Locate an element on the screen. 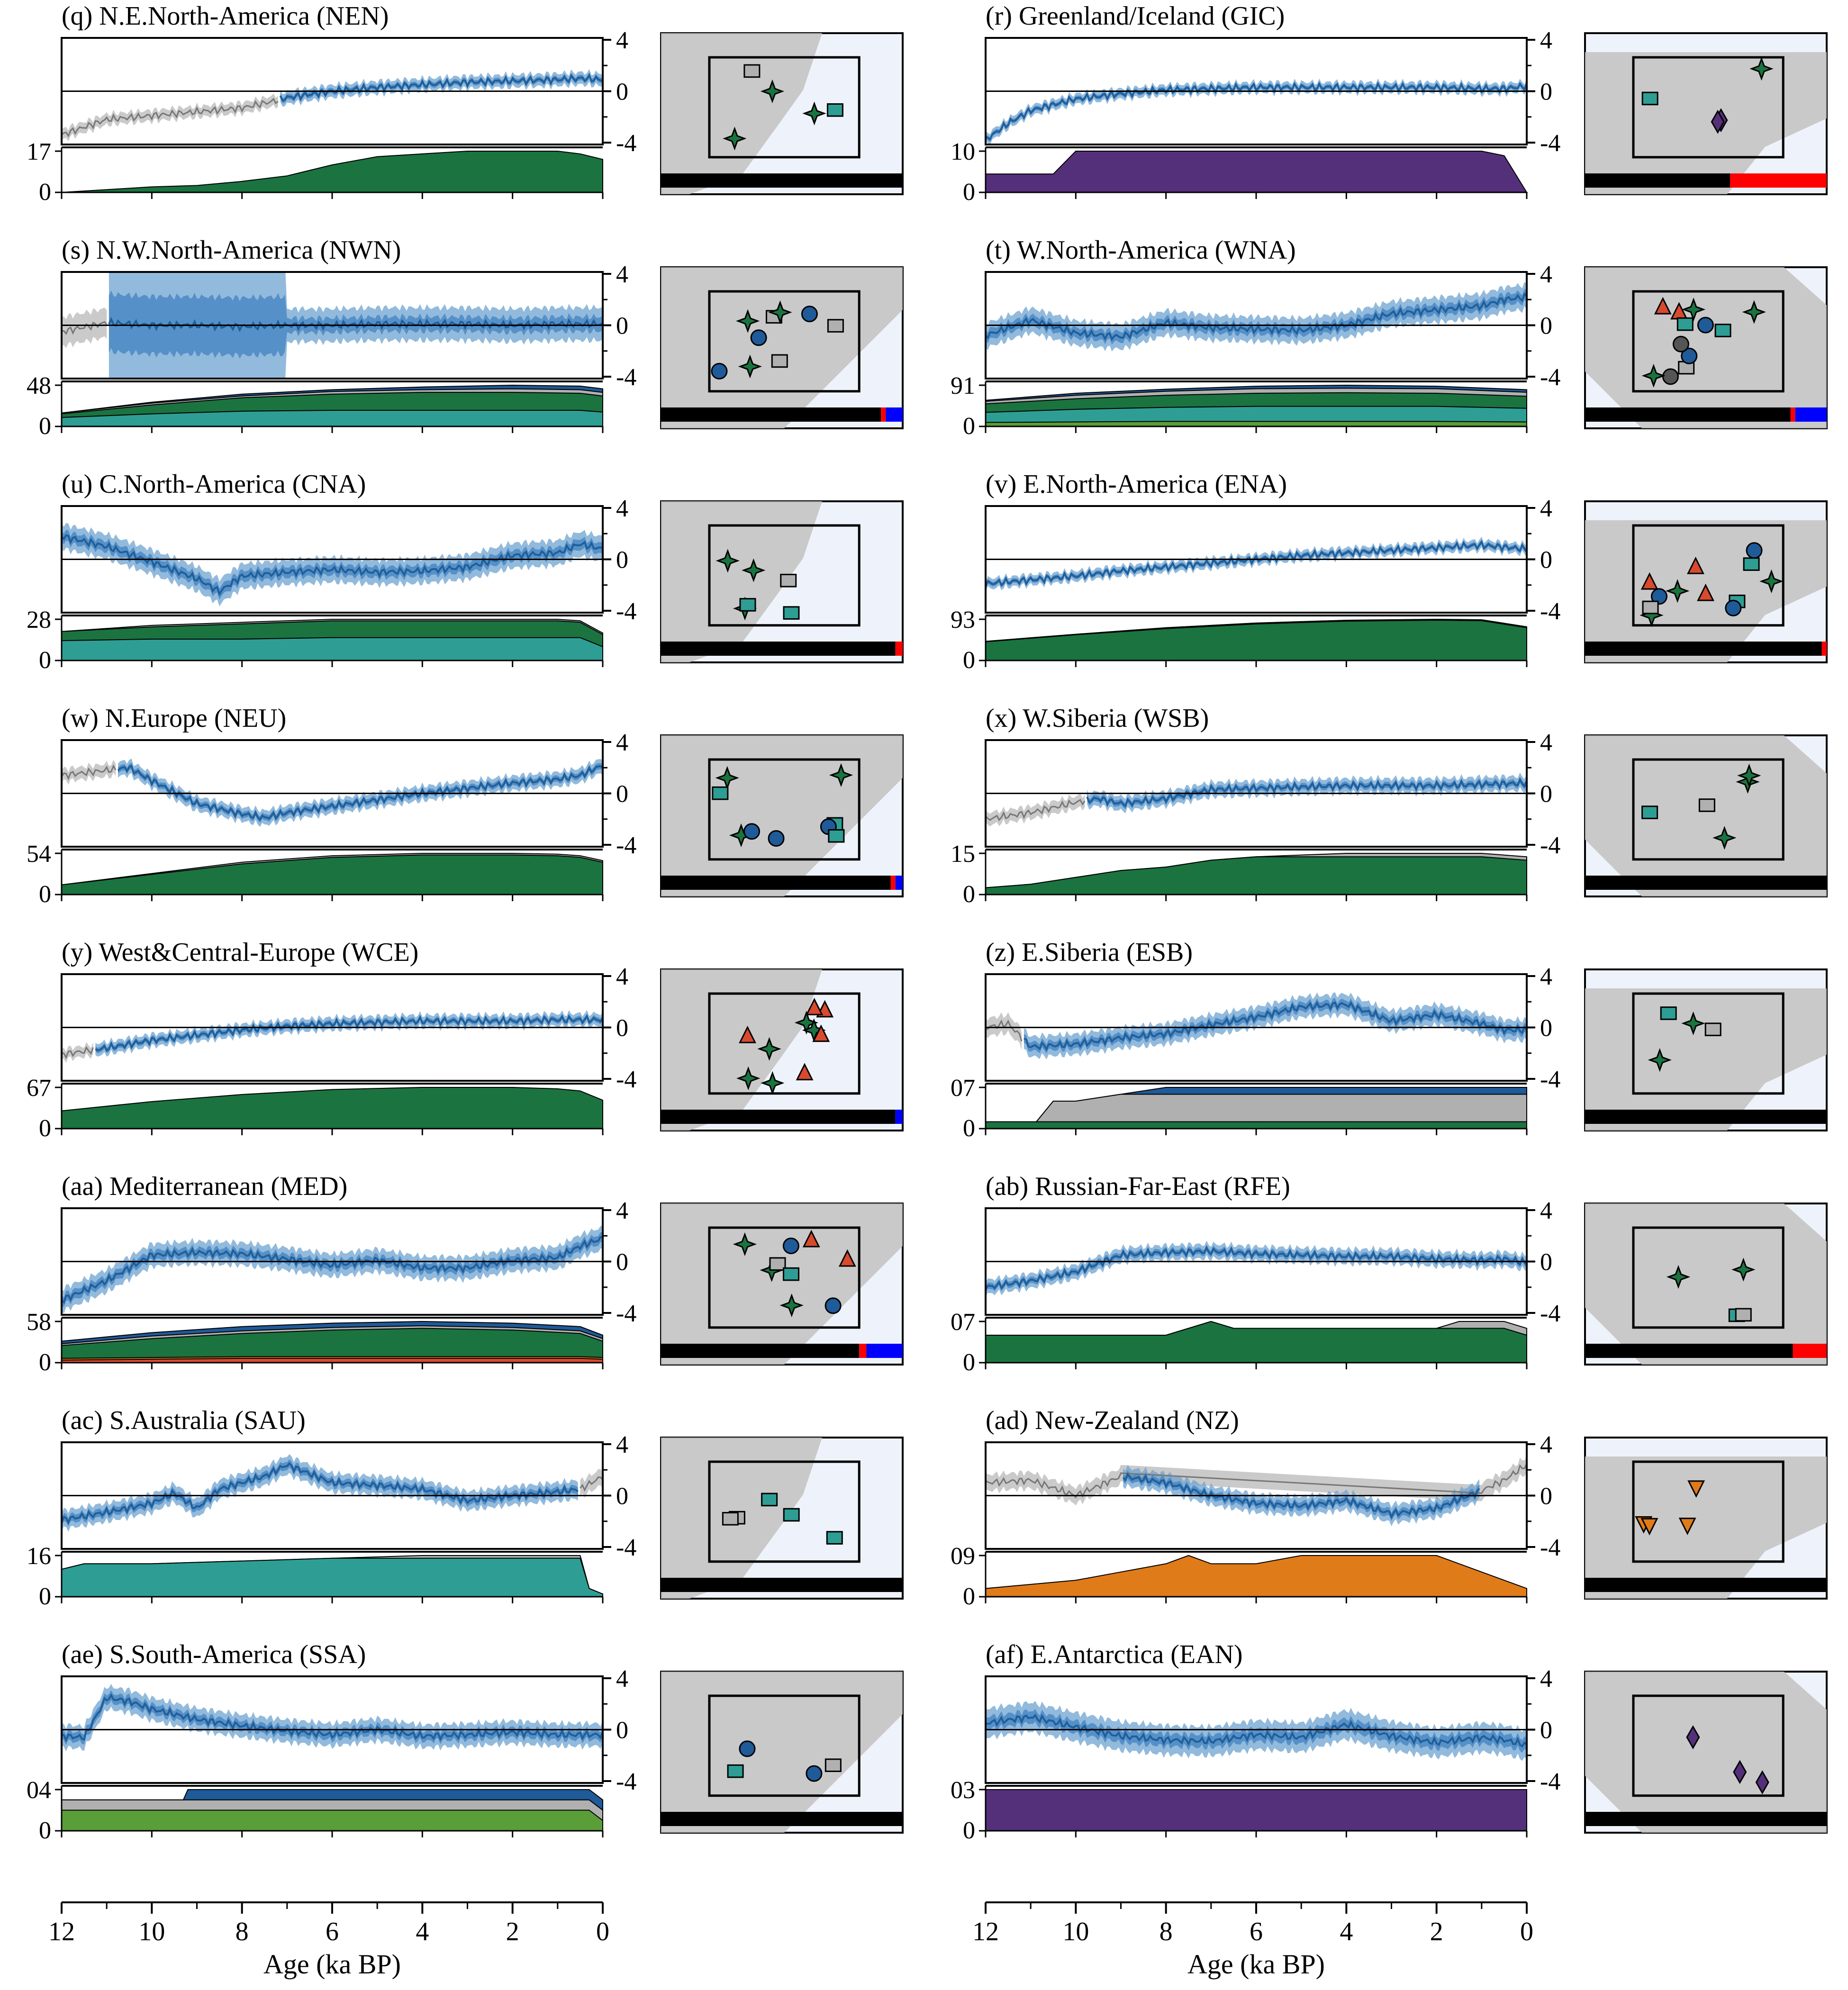 Image resolution: width=1848 pixels, height=1990 pixels. panel-1: (r) Greenland/Iceland (GIC) 4 0 -4 10 0 is located at coordinates (1390, 103).